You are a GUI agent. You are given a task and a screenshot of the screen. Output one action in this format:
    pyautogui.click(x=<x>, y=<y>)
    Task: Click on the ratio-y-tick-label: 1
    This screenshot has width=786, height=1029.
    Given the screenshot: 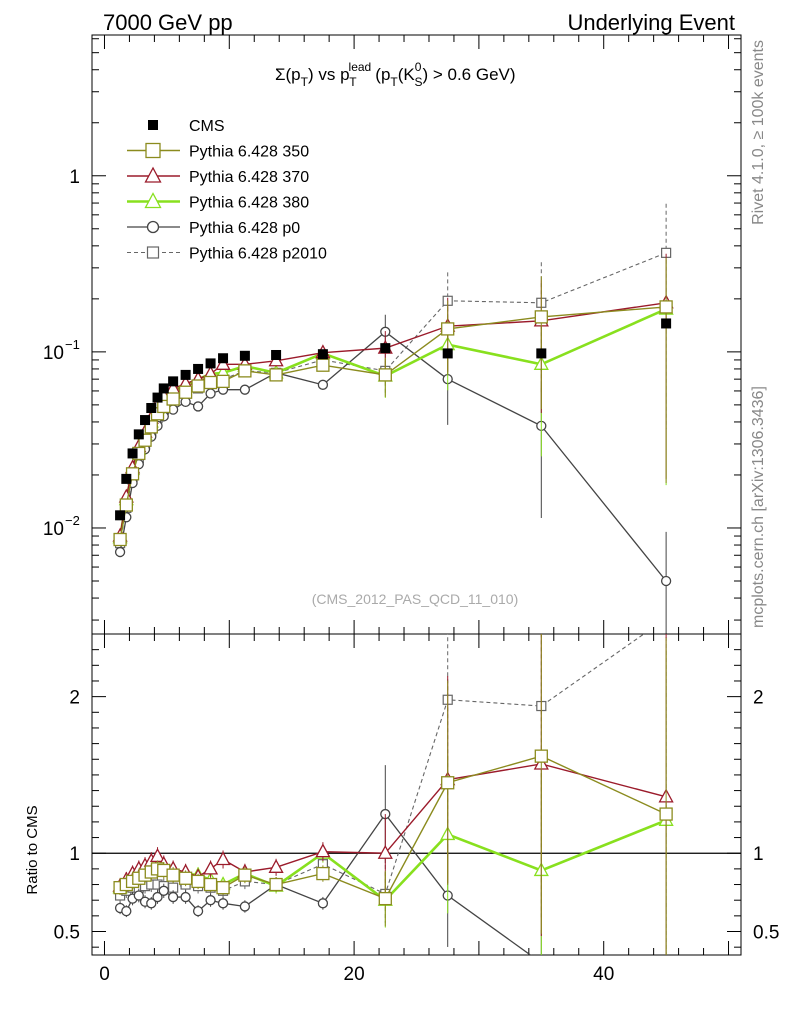 What is the action you would take?
    pyautogui.click(x=74, y=854)
    